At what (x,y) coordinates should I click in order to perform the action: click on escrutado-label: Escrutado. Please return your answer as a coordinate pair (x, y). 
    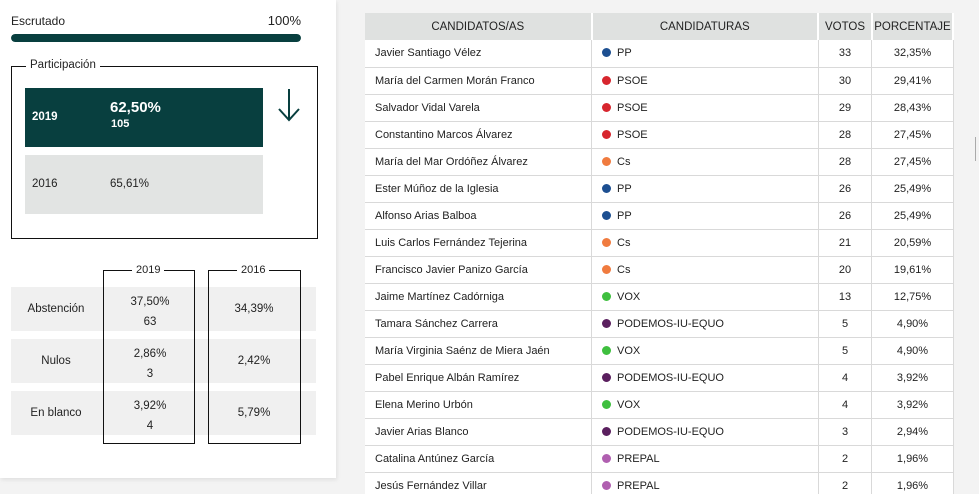
    Looking at the image, I should click on (38, 21).